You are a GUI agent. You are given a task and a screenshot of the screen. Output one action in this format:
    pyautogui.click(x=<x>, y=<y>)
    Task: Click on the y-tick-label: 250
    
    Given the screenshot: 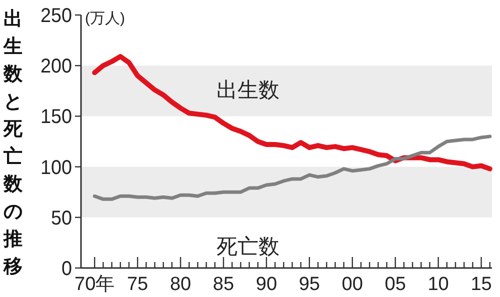 What is the action you would take?
    pyautogui.click(x=57, y=16)
    